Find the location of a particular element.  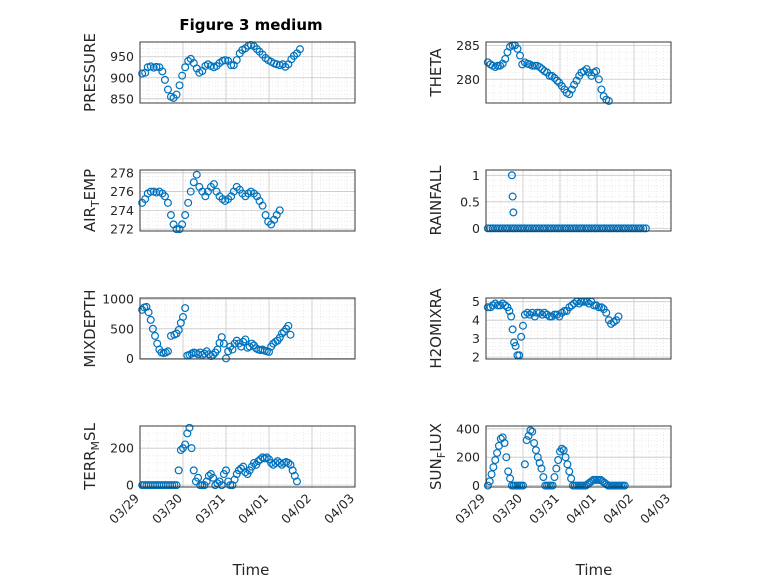

y-tick-label-5: 4 is located at coordinates (476, 320).